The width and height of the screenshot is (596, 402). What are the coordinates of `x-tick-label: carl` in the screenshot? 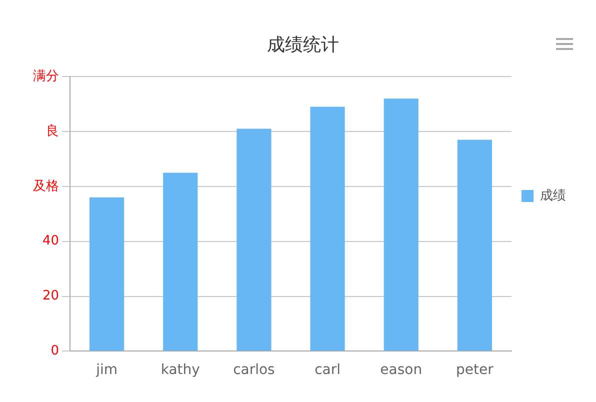 It's located at (327, 370).